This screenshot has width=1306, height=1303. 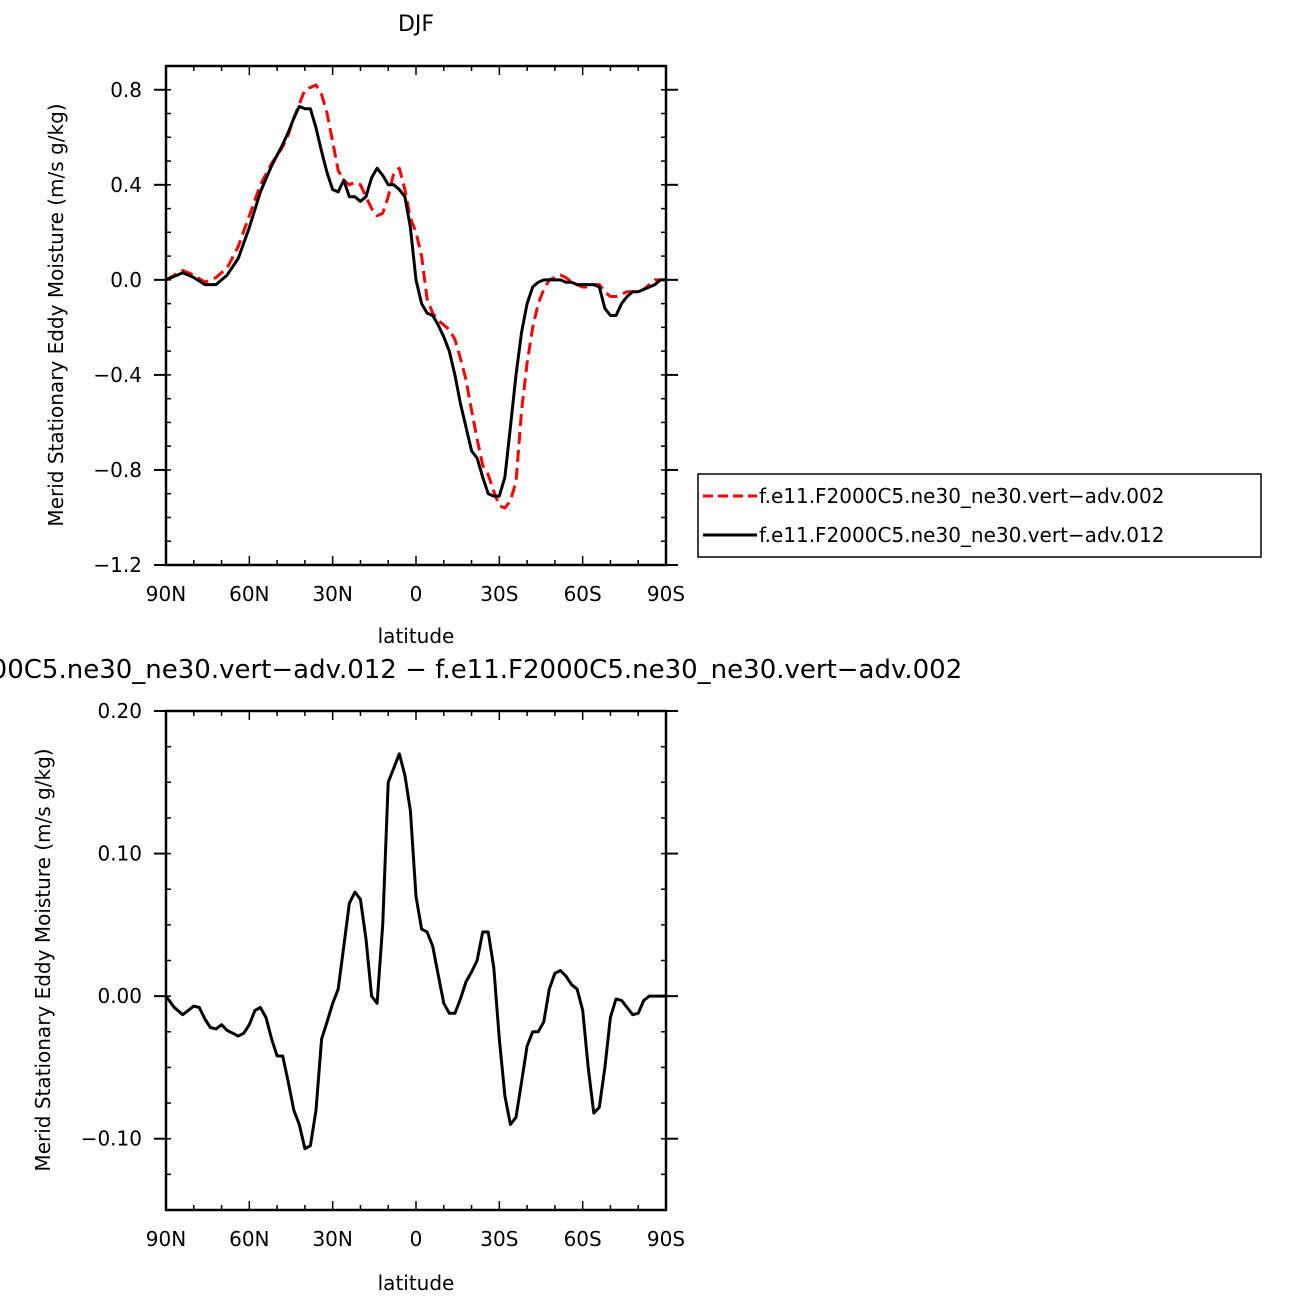 What do you see at coordinates (126, 280) in the screenshot?
I see `y-tick-label: 0.0` at bounding box center [126, 280].